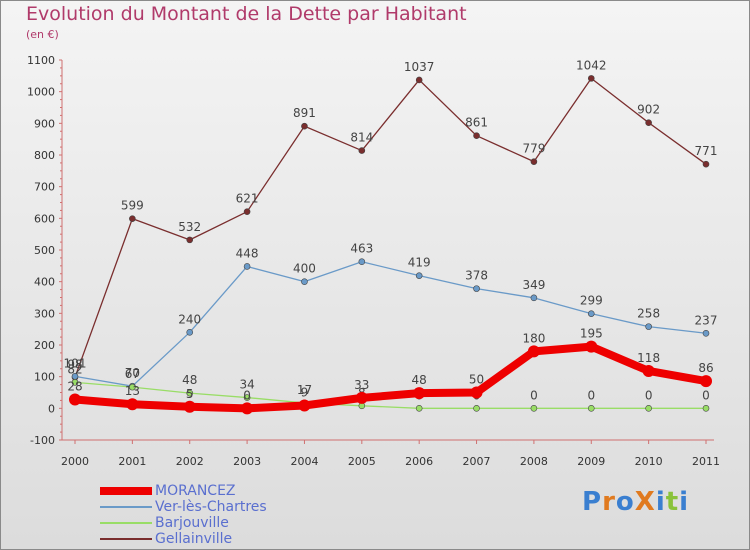 Image resolution: width=750 pixels, height=550 pixels. Describe the element at coordinates (649, 461) in the screenshot. I see `x-tick-label: 2010` at that location.